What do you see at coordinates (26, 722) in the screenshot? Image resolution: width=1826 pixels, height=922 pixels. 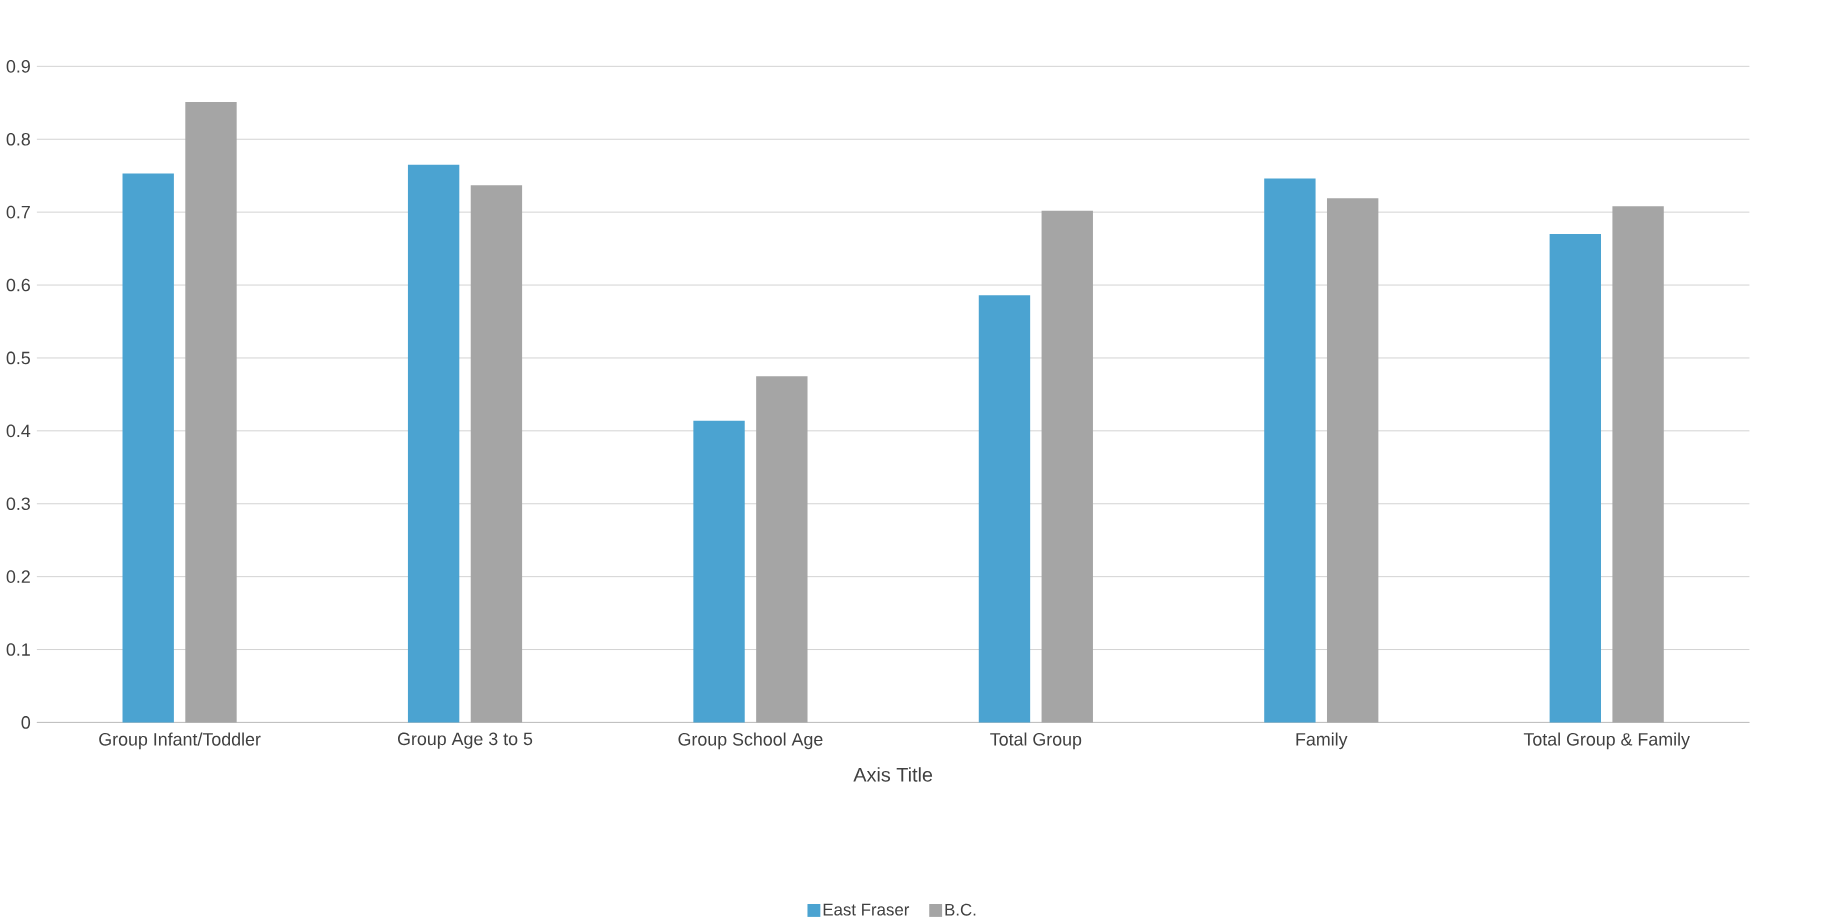 I see `y-tick-label: 0` at bounding box center [26, 722].